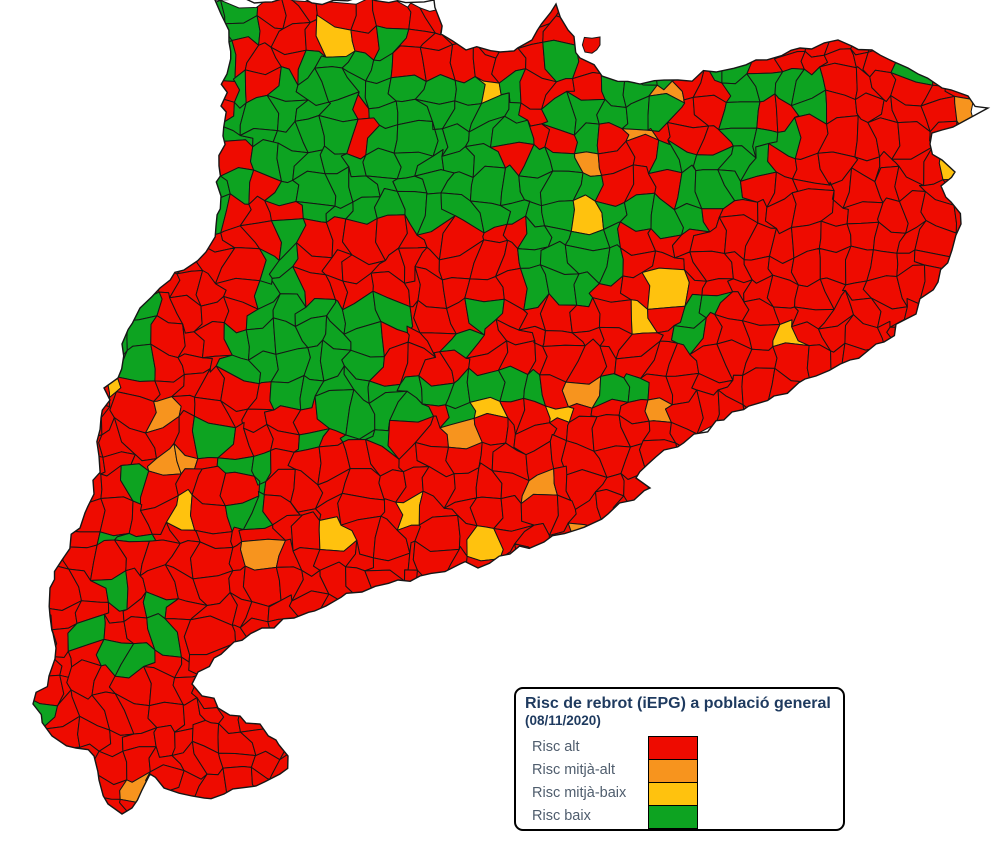 The width and height of the screenshot is (1004, 862). Describe the element at coordinates (678, 703) in the screenshot. I see `legend-title: Risc de rebrot (iEPG) a població general` at that location.